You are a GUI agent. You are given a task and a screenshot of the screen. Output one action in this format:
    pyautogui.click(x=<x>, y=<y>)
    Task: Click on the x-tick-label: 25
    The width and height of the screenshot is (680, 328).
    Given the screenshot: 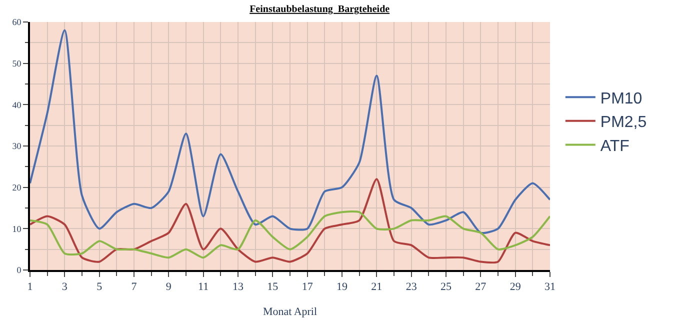 What is the action you would take?
    pyautogui.click(x=446, y=287)
    